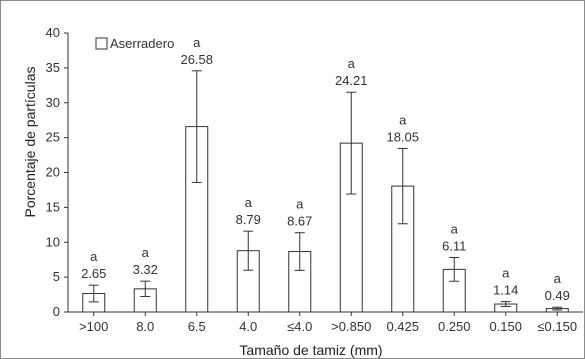  I want to click on x-tick-label: 4.0, so click(248, 326).